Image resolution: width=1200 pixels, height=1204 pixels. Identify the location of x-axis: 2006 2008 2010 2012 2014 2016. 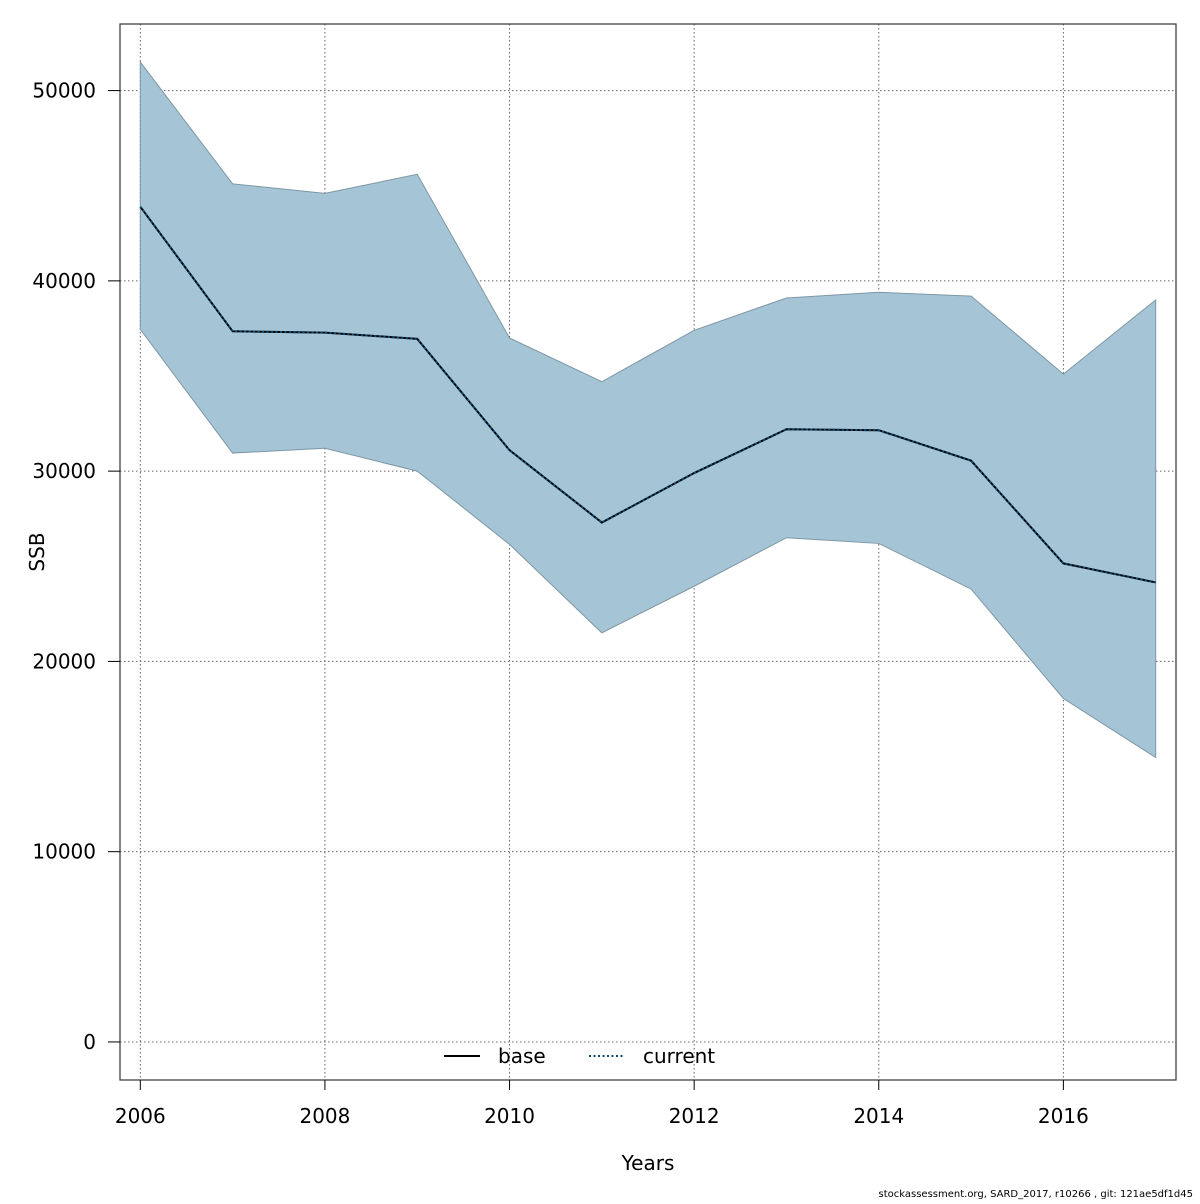
(602, 1104).